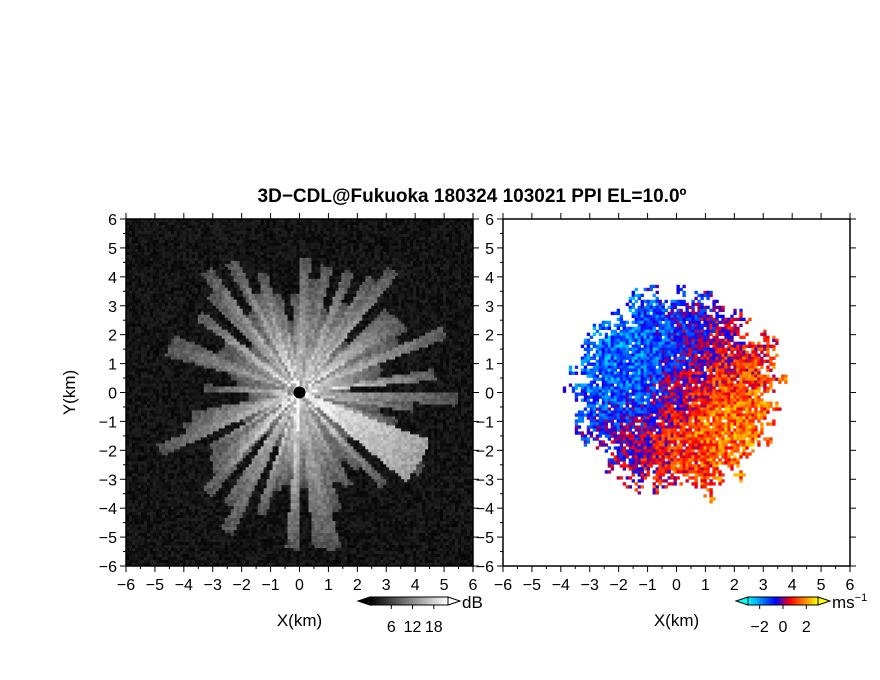  Describe the element at coordinates (419, 614) in the screenshot. I see `colorbar: 6 12 18 dB` at that location.